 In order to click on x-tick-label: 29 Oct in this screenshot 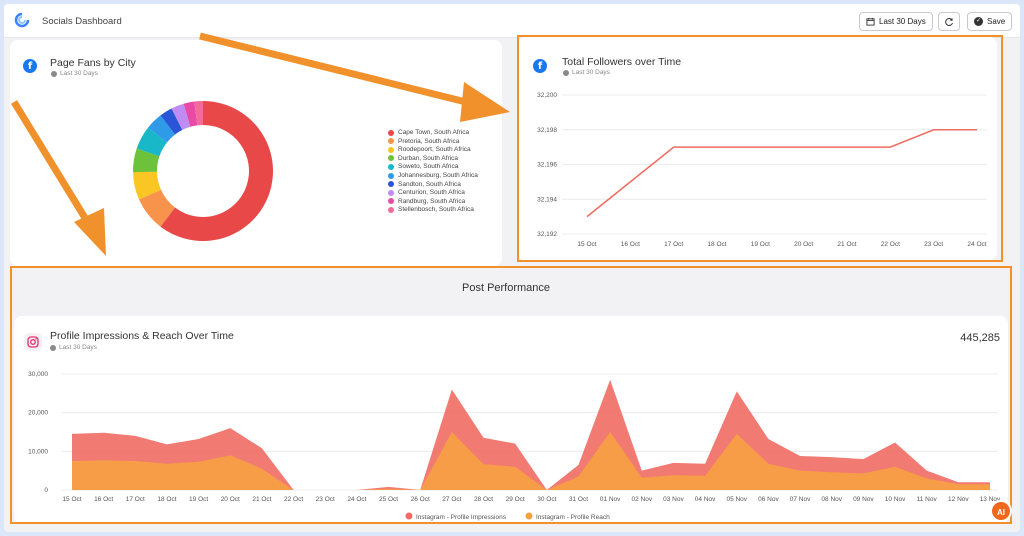, I will do `click(515, 499)`.